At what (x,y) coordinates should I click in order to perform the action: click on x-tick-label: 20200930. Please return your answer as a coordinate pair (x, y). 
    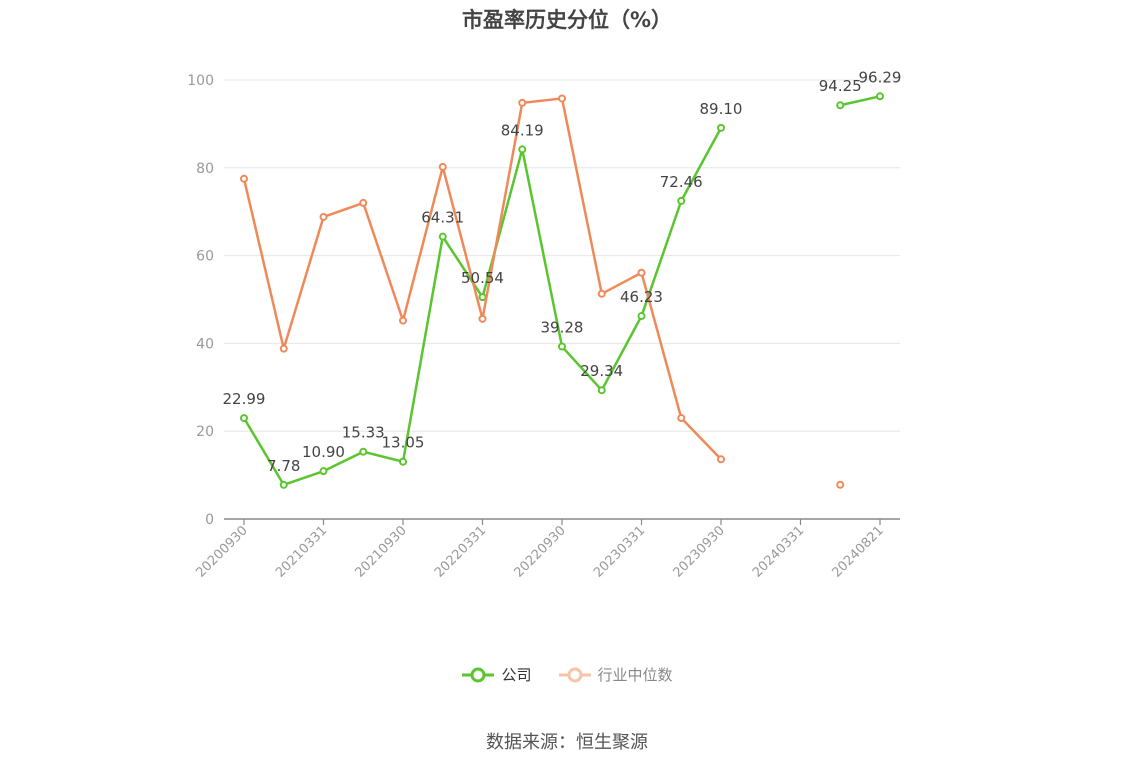
    Looking at the image, I should click on (221, 551).